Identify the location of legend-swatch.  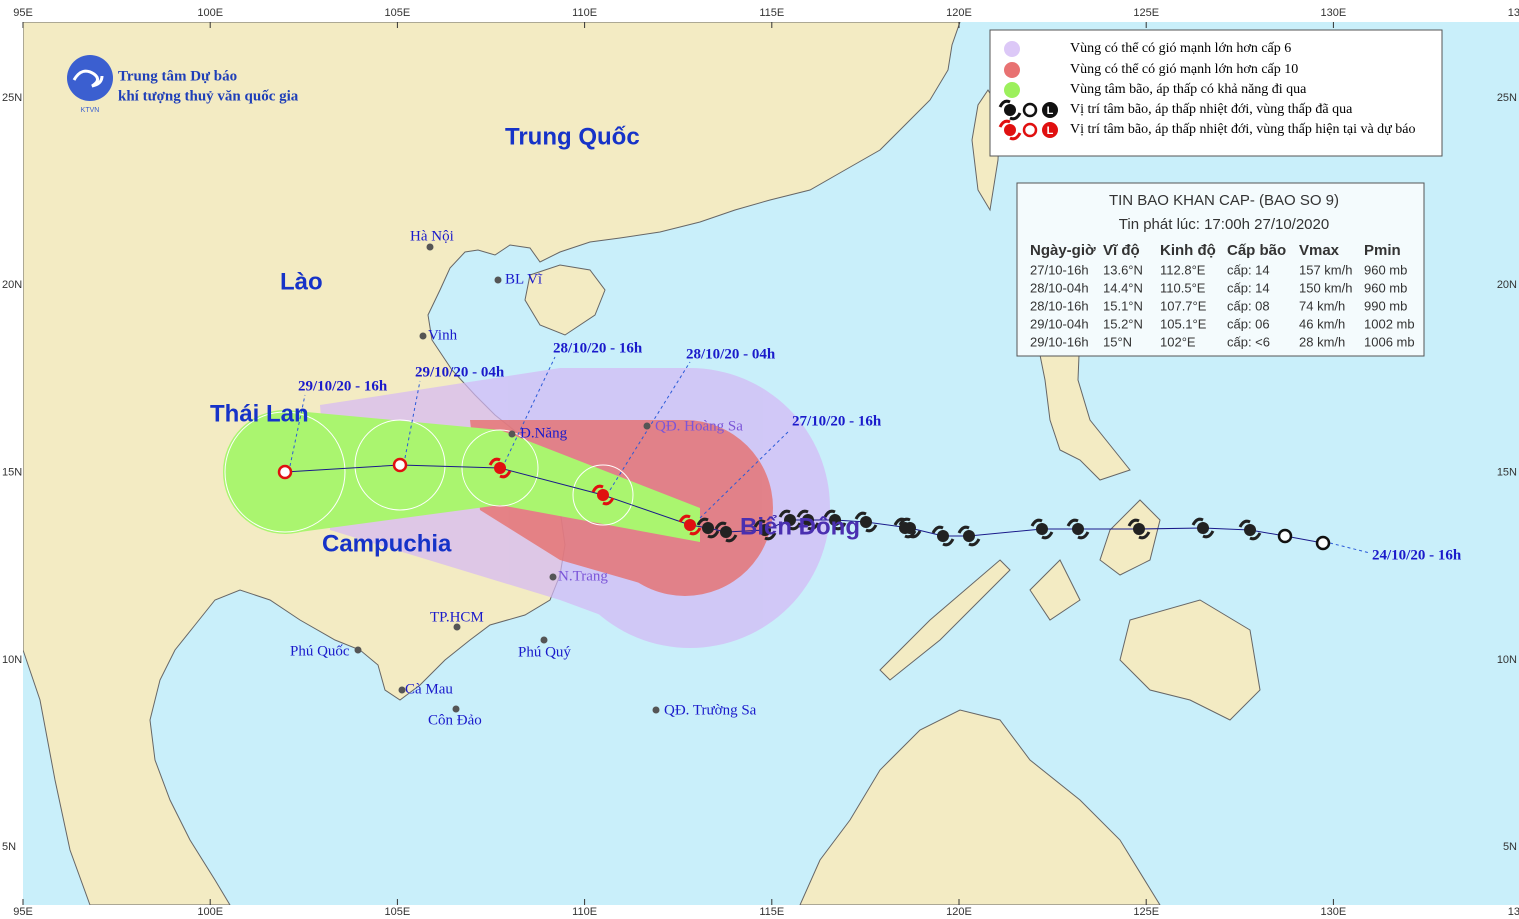
(1012, 70).